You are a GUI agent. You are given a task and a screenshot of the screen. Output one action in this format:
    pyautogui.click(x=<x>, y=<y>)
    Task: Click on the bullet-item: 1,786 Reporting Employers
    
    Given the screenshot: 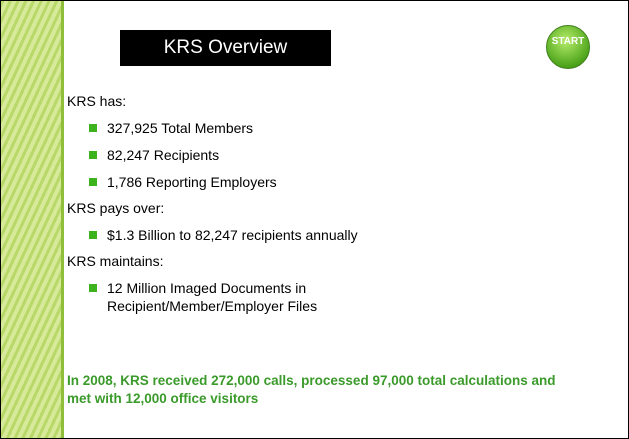 What is the action you would take?
    pyautogui.click(x=192, y=182)
    